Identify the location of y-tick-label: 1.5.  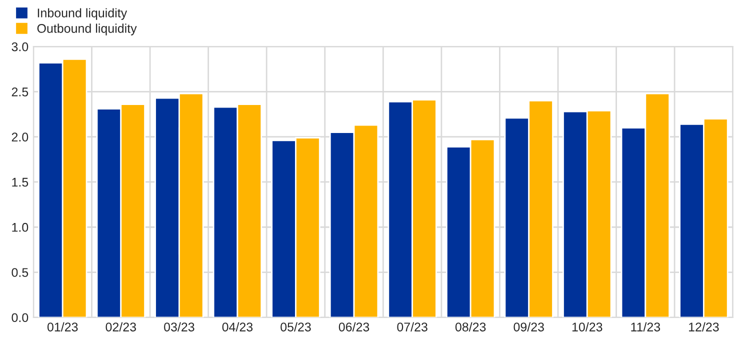
(20, 182).